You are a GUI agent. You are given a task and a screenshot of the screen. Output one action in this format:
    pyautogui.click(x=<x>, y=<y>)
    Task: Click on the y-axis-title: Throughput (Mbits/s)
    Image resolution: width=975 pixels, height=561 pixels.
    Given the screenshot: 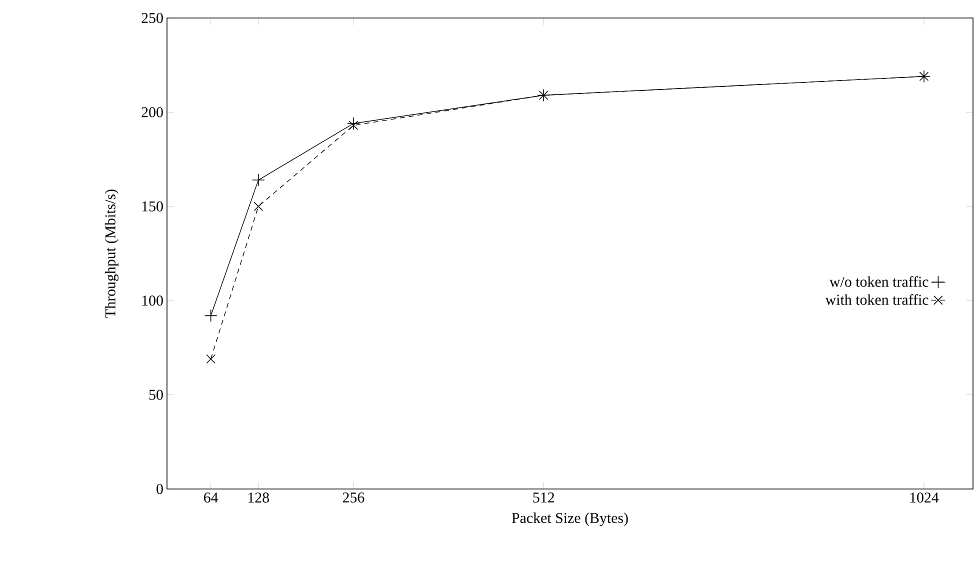 What is the action you would take?
    pyautogui.click(x=111, y=254)
    